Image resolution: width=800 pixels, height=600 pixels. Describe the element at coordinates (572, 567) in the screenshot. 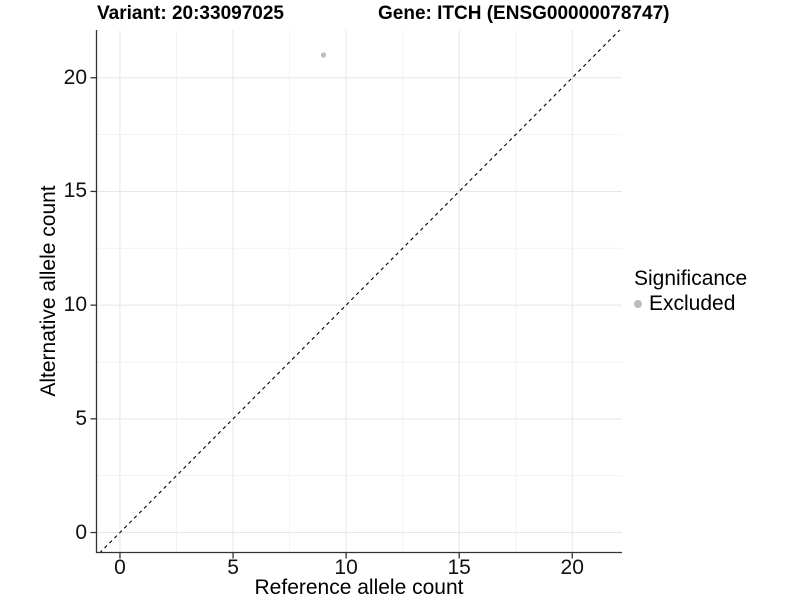

I see `x-tick-label: 20` at that location.